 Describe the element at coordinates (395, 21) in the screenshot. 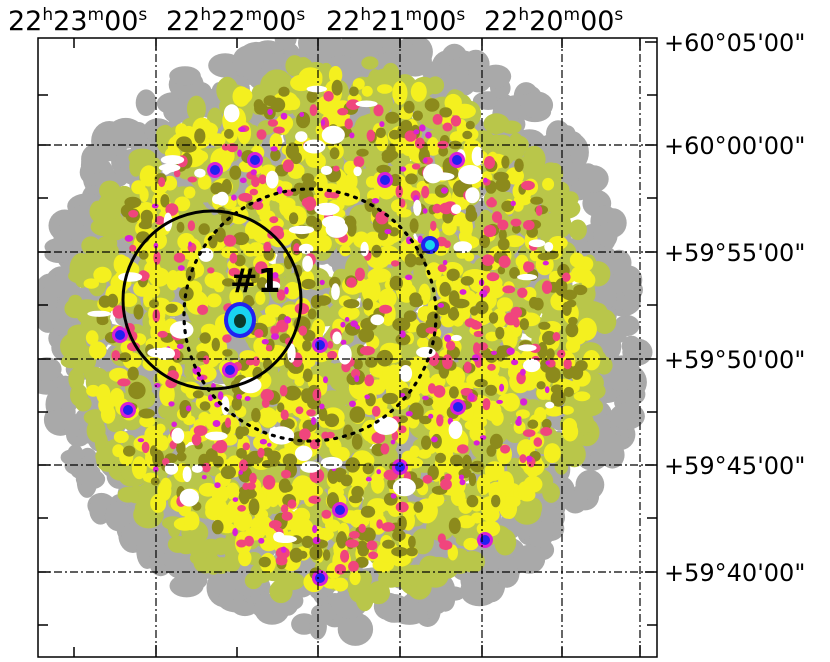

I see `ra-tick-label: 22h21m00s` at that location.